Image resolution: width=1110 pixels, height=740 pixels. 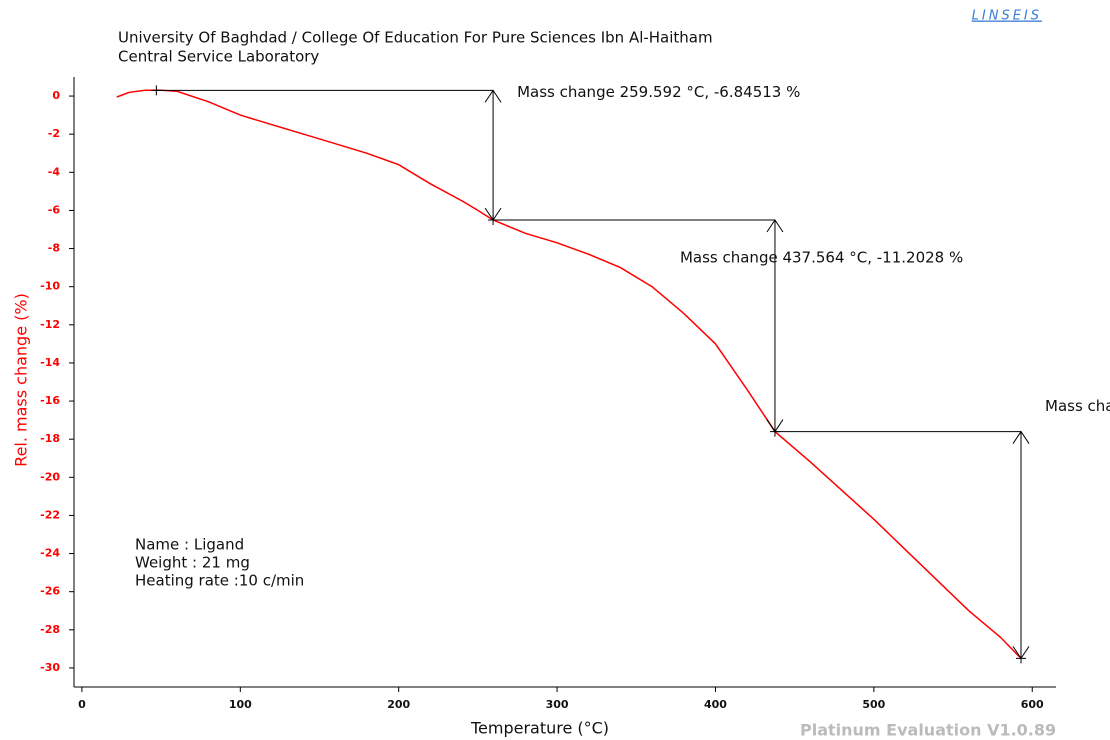 I want to click on x-tick-label: 500, so click(x=873, y=704).